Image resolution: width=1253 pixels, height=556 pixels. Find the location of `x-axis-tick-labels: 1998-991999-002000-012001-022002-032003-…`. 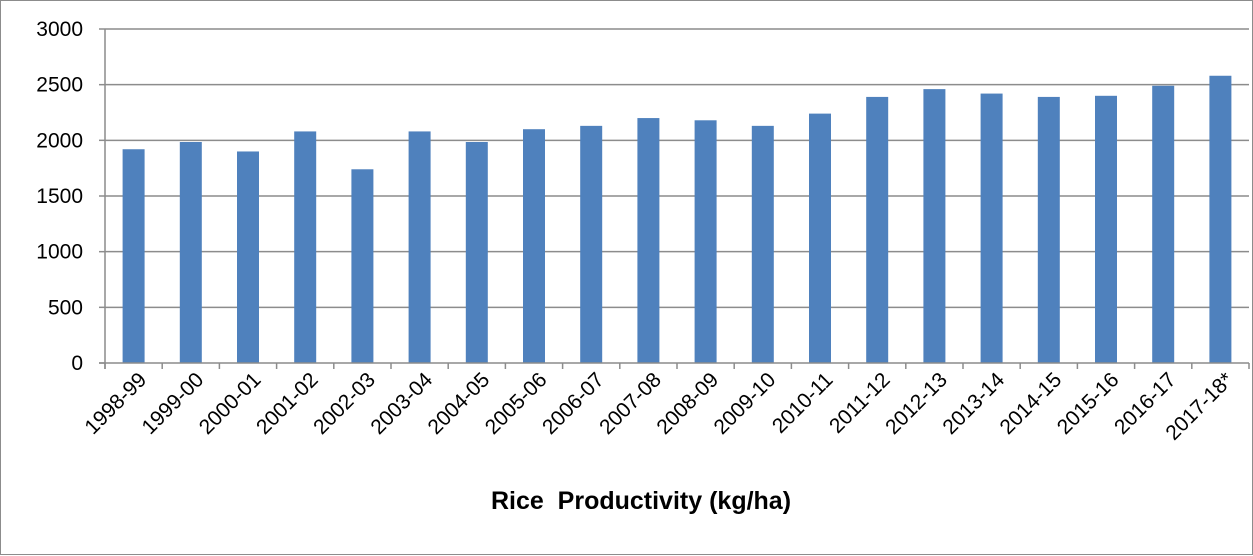

x-axis-tick-labels: 1998-991999-002000-012001-022002-032003-… is located at coordinates (659, 406).